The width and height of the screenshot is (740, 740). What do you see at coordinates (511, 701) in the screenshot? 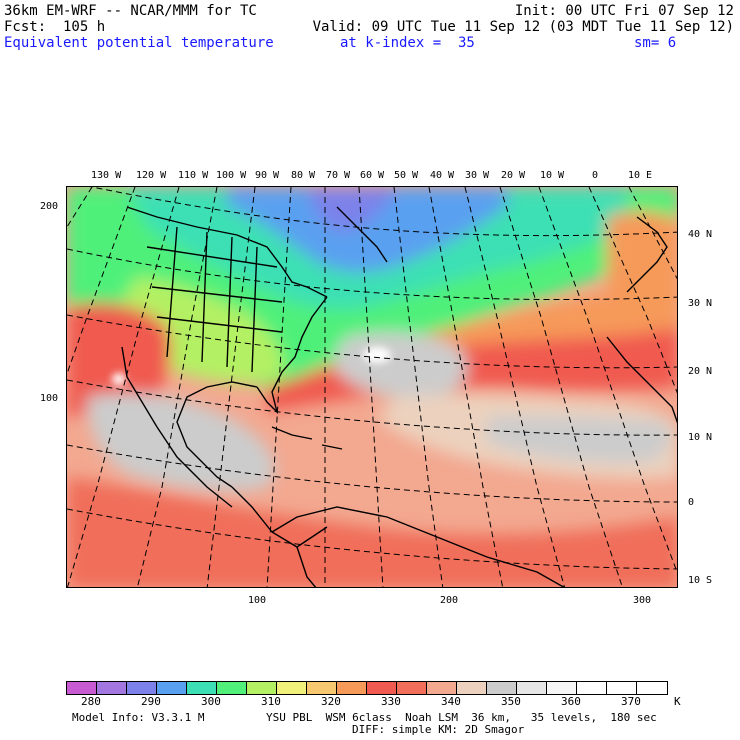
I see `colorbar-label: 350` at bounding box center [511, 701].